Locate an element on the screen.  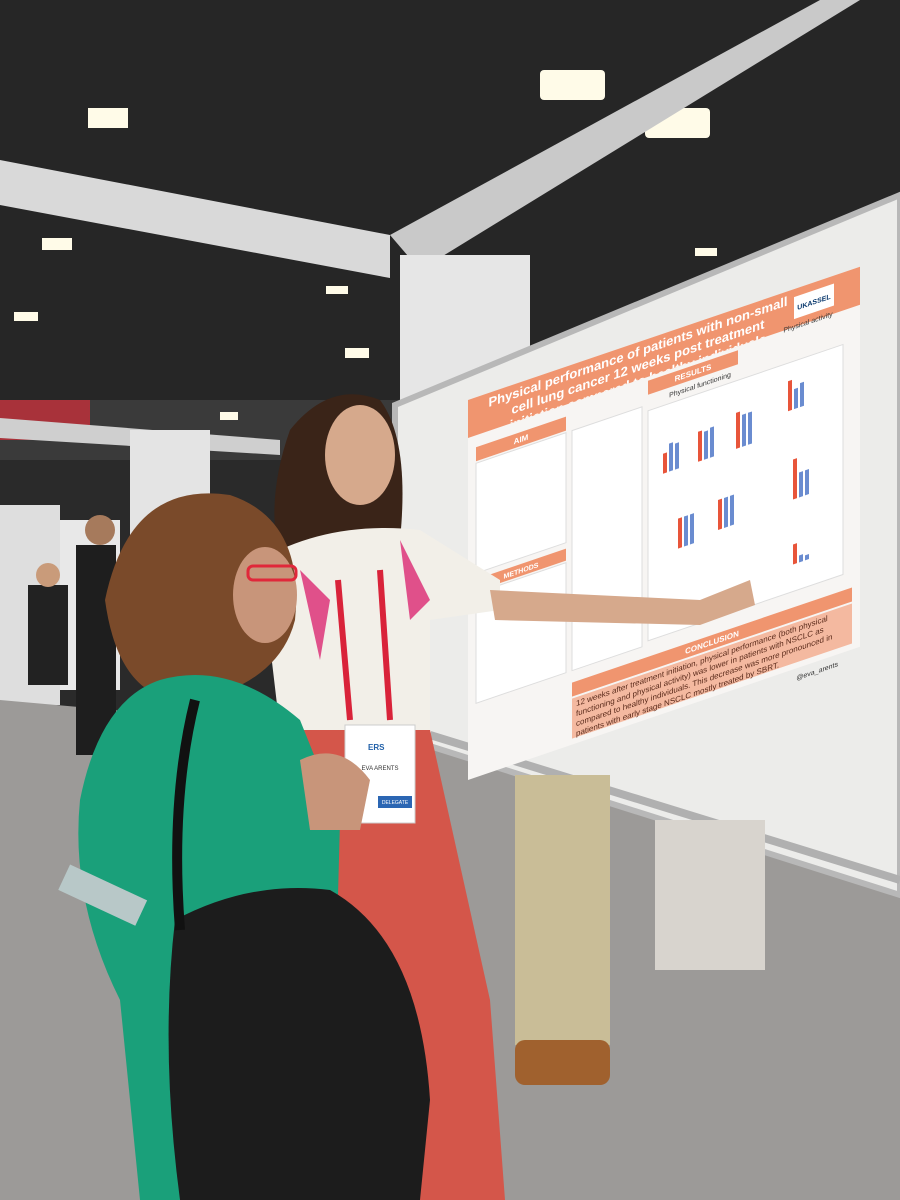
blouse-print is located at coordinates (365, 600).